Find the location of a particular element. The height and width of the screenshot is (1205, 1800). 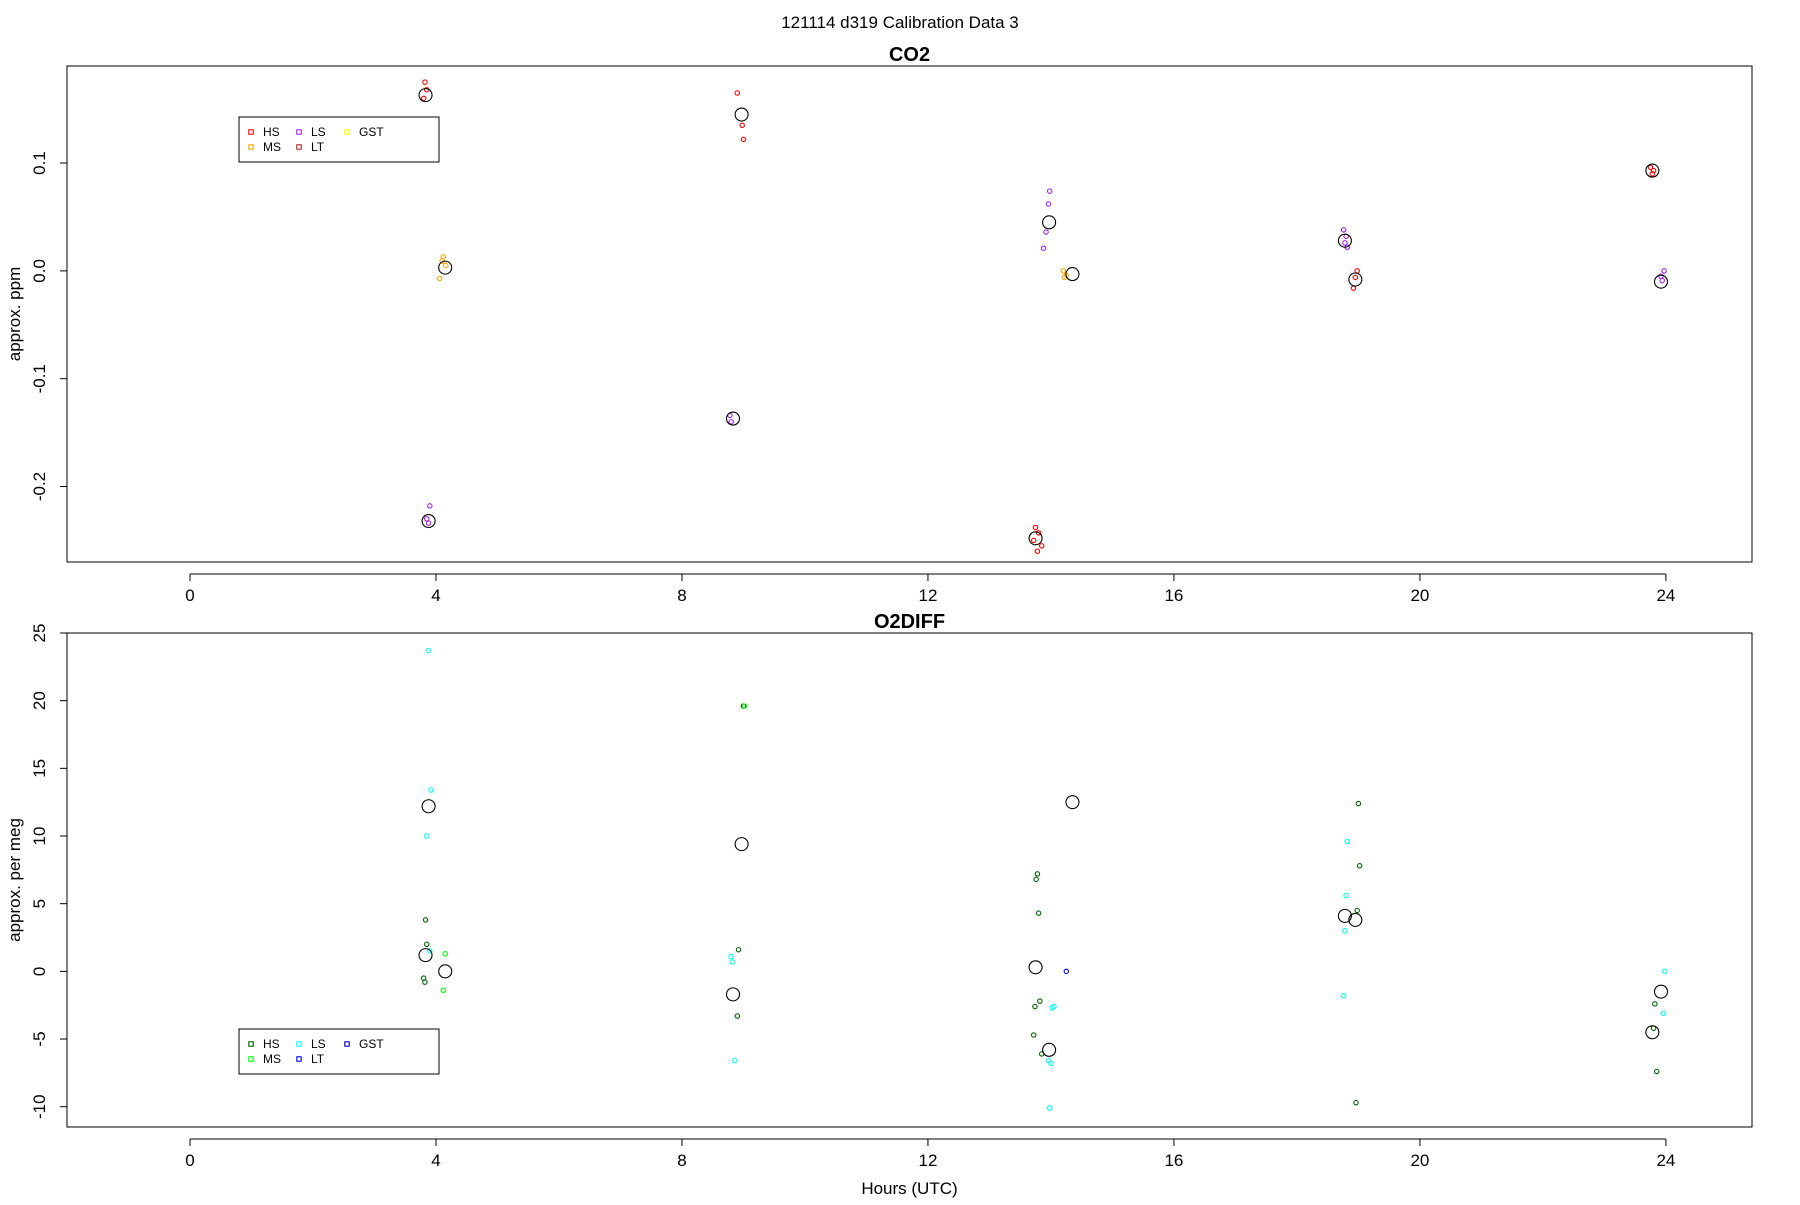

figure-title: 121114 d319 Calibration Data 3 is located at coordinates (900, 22).